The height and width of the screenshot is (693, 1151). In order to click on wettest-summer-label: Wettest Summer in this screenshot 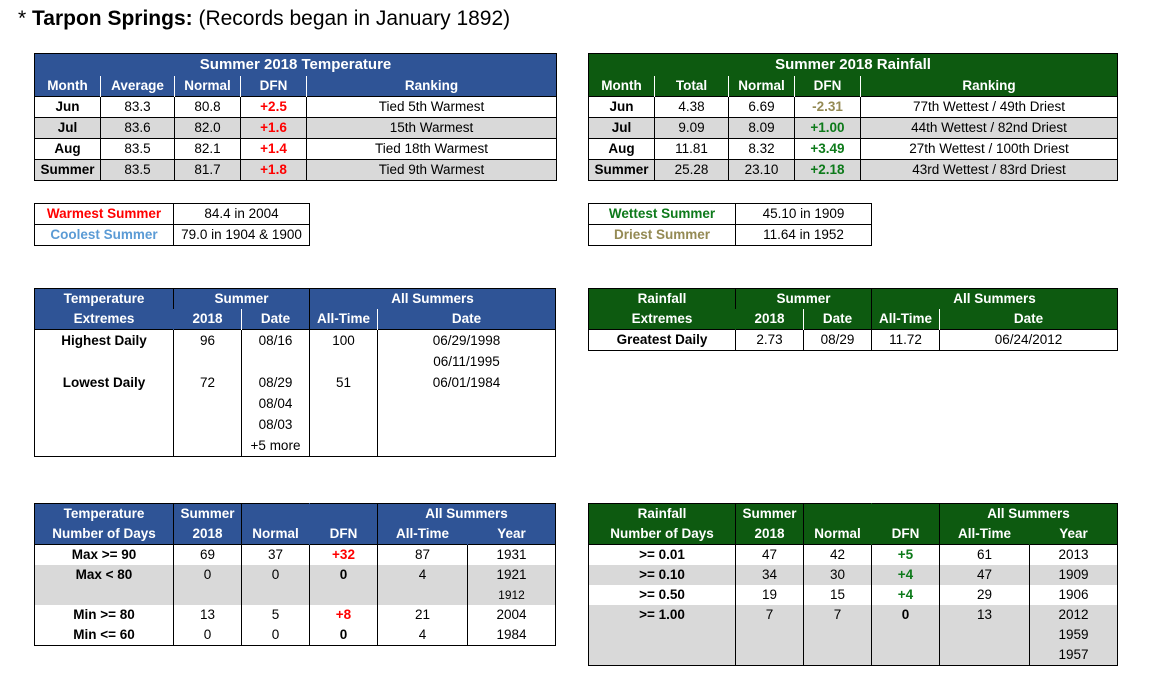, I will do `click(662, 214)`.